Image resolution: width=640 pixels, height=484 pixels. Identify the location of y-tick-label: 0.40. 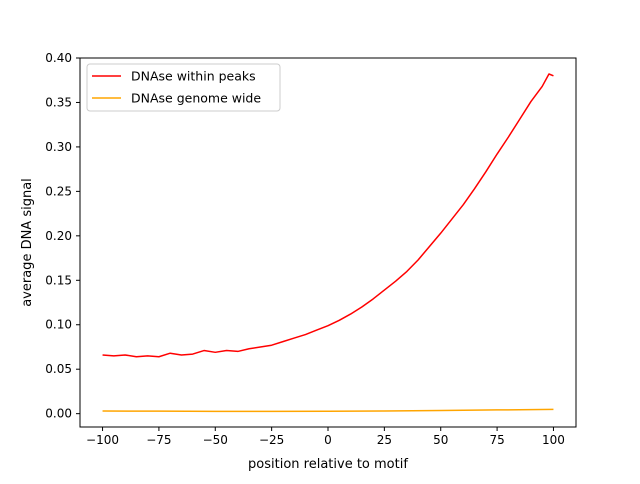
(58, 58).